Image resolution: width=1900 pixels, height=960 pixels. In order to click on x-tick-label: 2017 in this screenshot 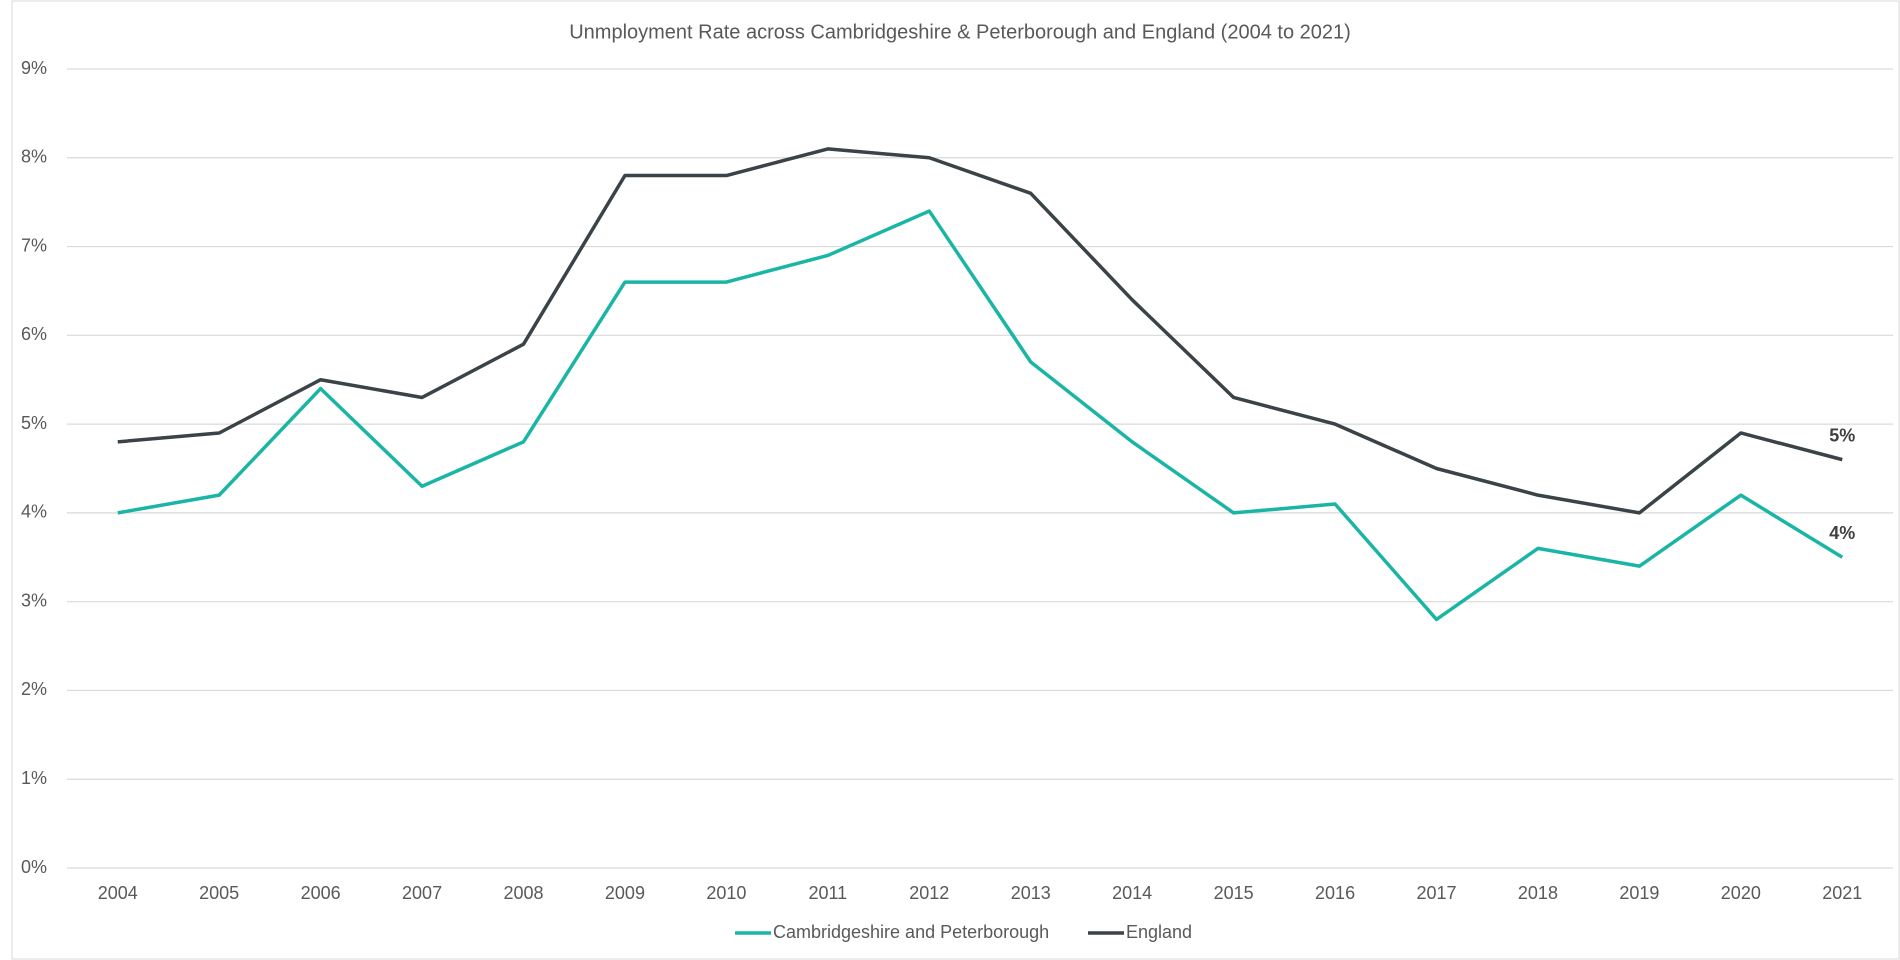, I will do `click(1436, 893)`.